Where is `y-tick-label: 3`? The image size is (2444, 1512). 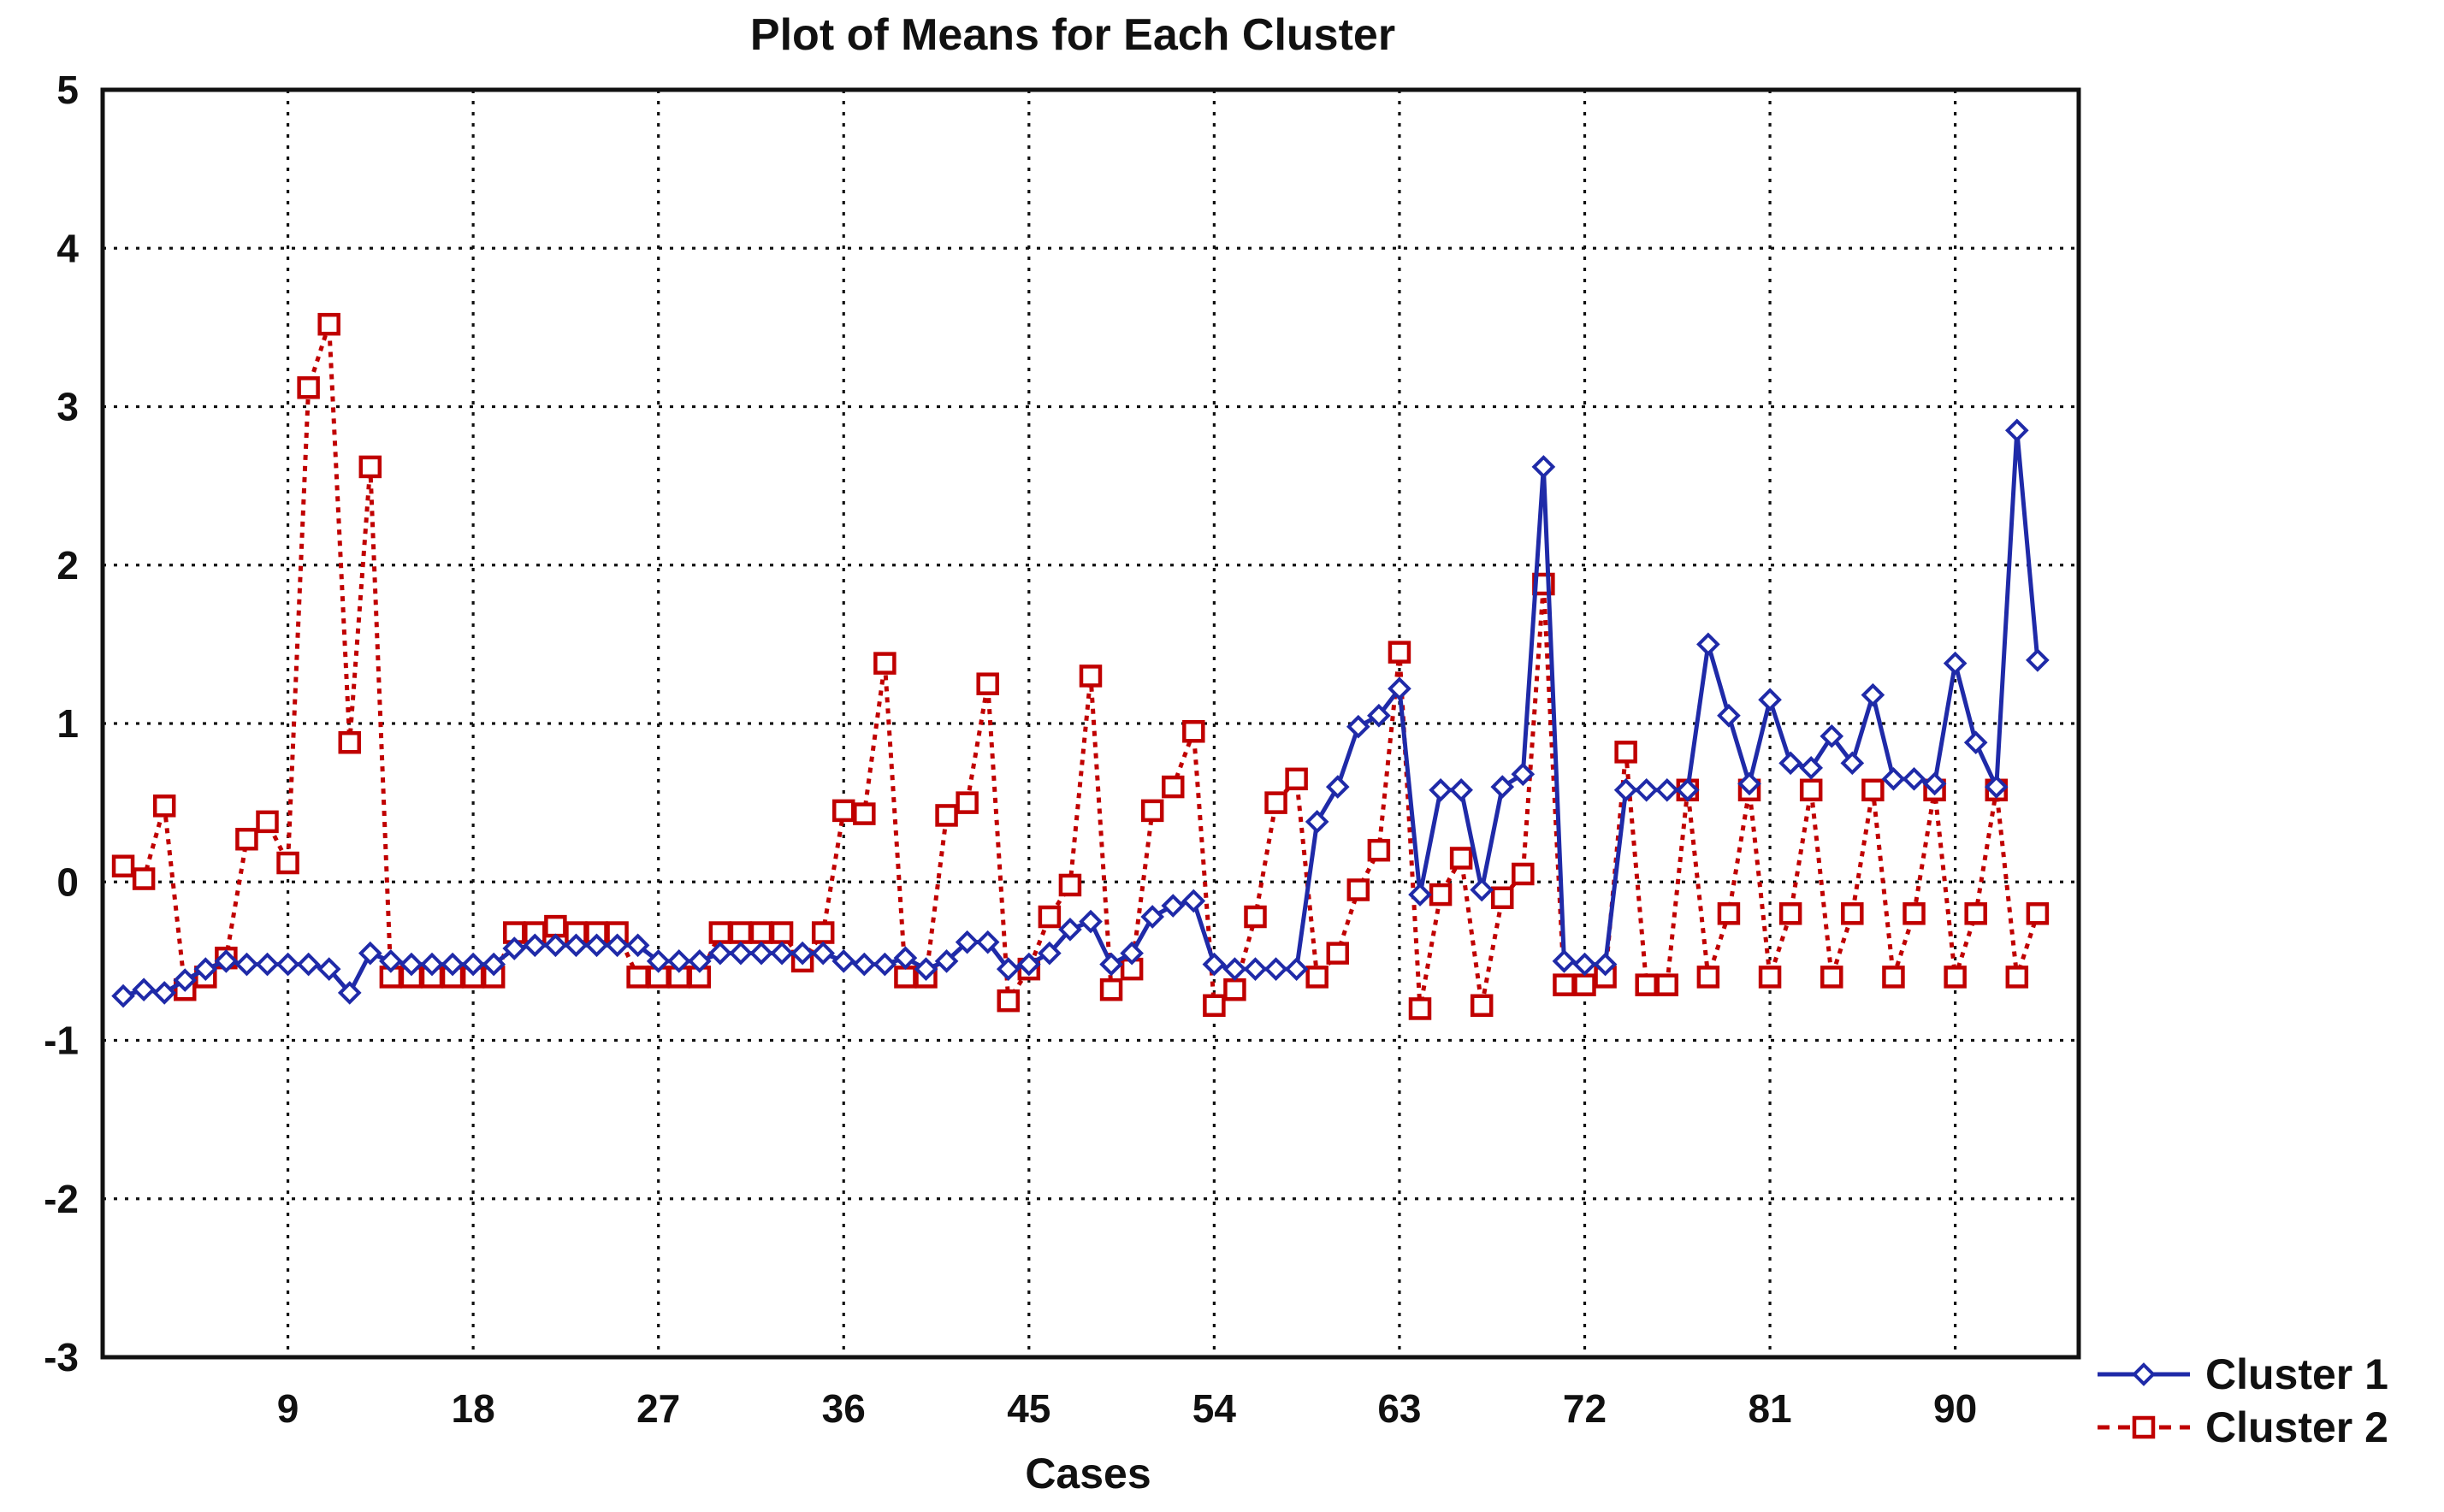
y-tick-label: 3 is located at coordinates (68, 407).